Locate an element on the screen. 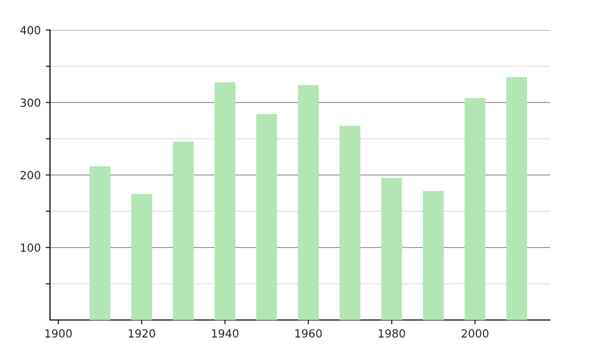 This screenshot has height=350, width=600. x-tick-label: 1920 is located at coordinates (142, 333).